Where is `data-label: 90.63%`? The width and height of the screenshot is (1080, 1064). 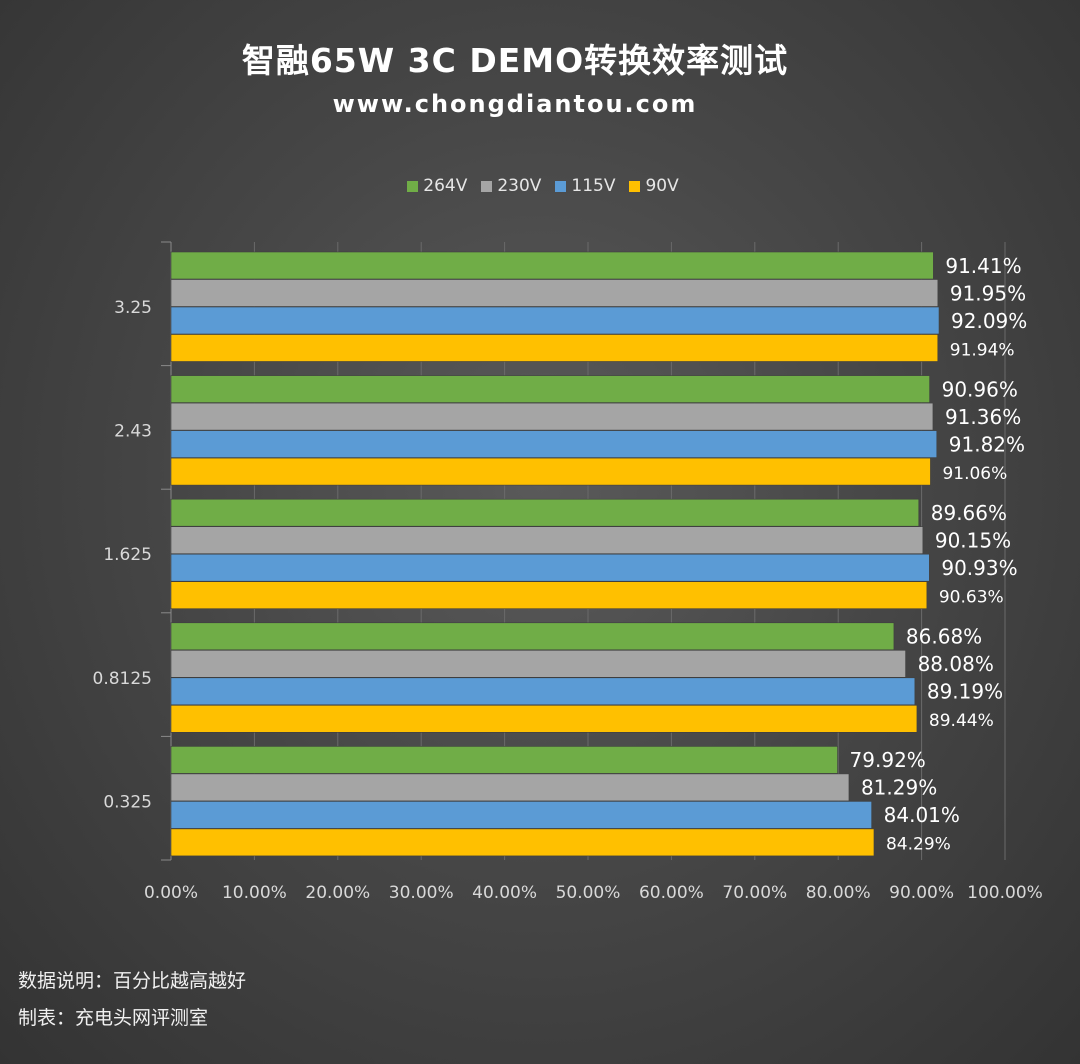
data-label: 90.63% is located at coordinates (971, 597).